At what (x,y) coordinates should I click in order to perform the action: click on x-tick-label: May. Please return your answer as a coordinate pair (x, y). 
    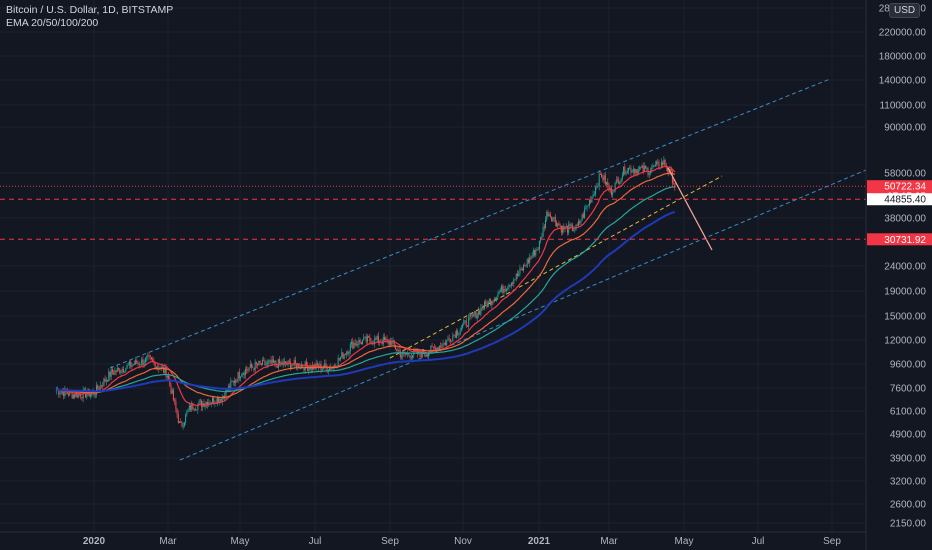
    Looking at the image, I should click on (240, 541).